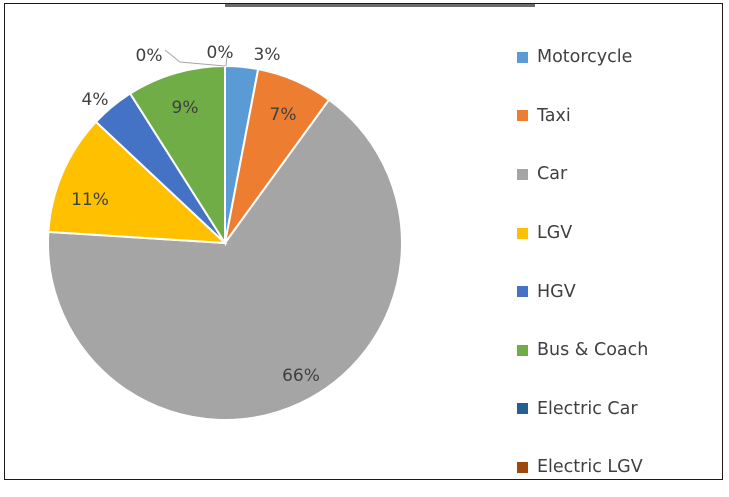 Image resolution: width=729 pixels, height=497 pixels. I want to click on legend-item-car: Car, so click(619, 174).